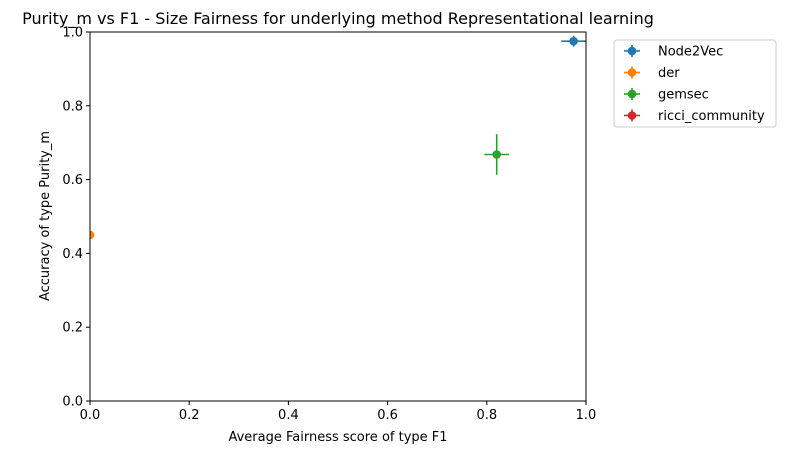 Image resolution: width=786 pixels, height=455 pixels. Describe the element at coordinates (288, 415) in the screenshot. I see `x-tick-label: 0.4` at that location.